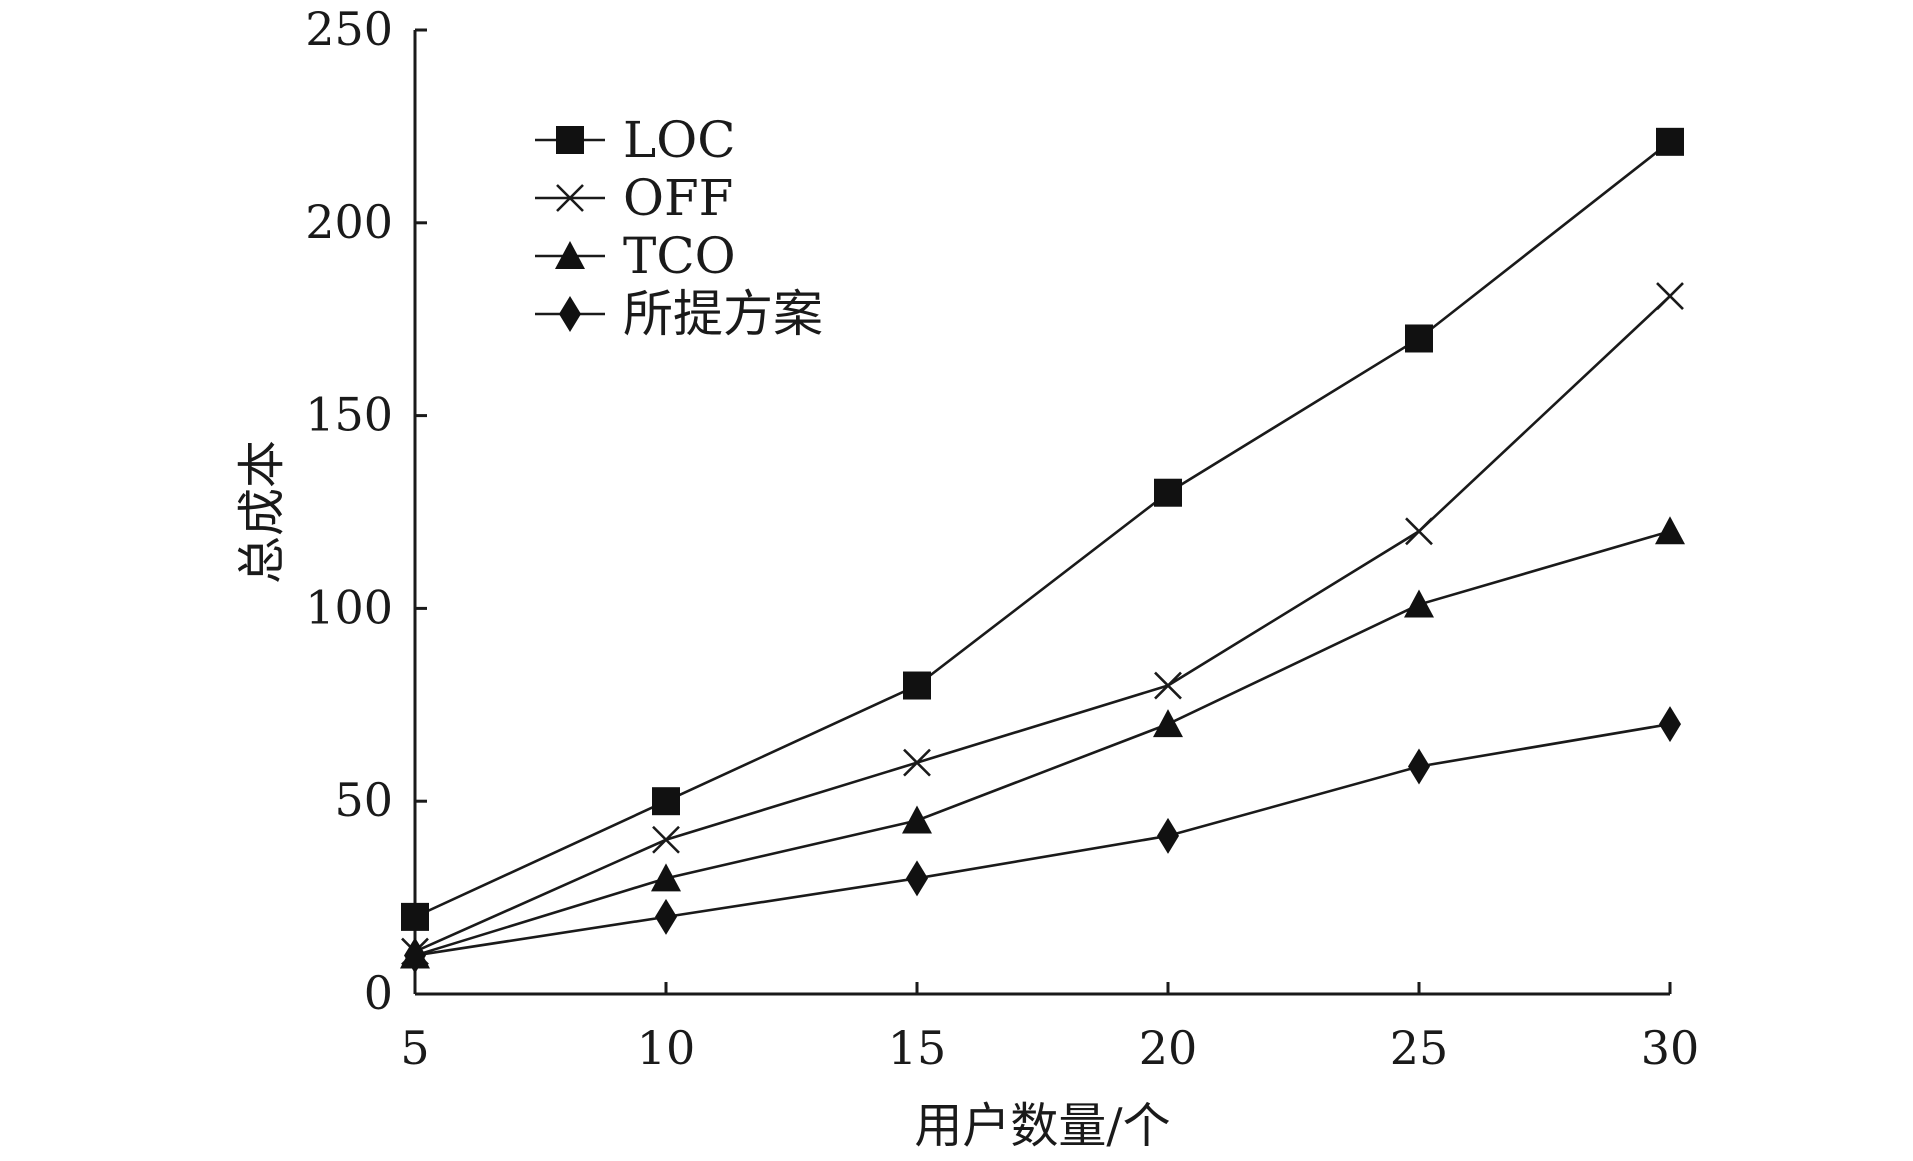  What do you see at coordinates (1419, 1048) in the screenshot?
I see `x-tick-label: 25` at bounding box center [1419, 1048].